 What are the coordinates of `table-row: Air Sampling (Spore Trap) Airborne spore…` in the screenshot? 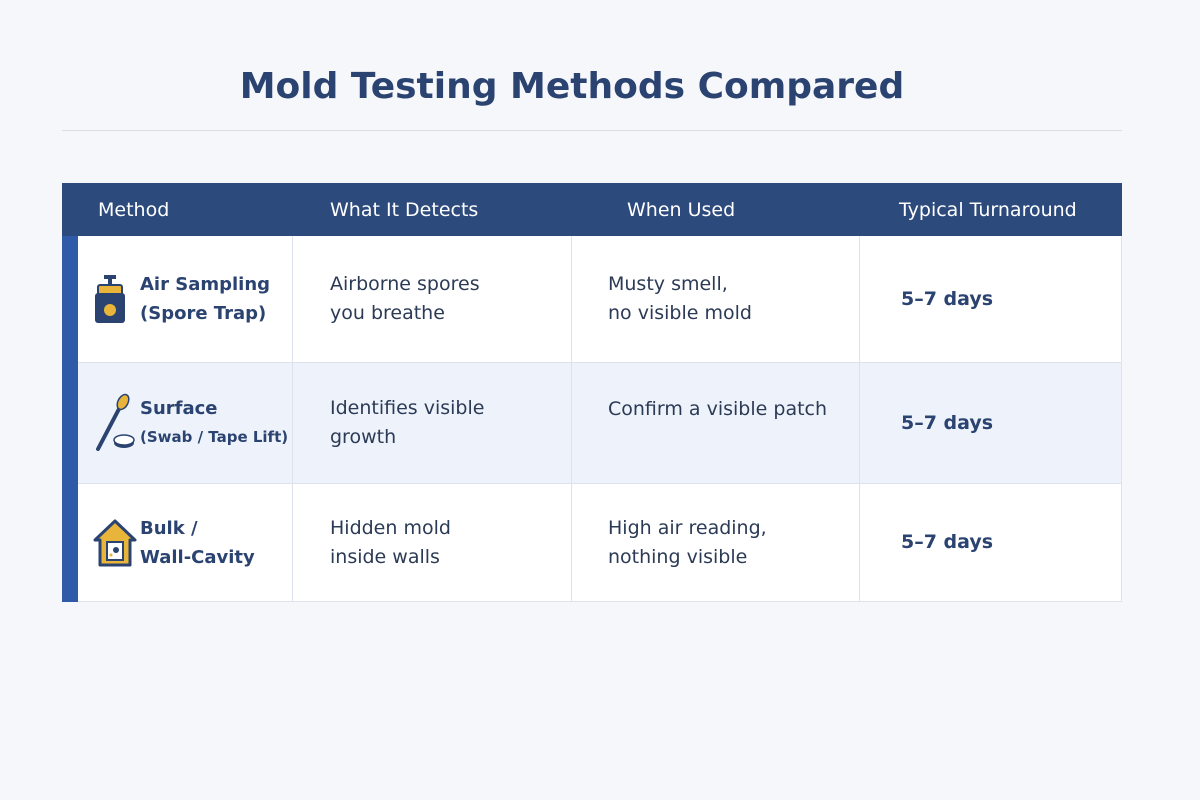 It's located at (592, 299).